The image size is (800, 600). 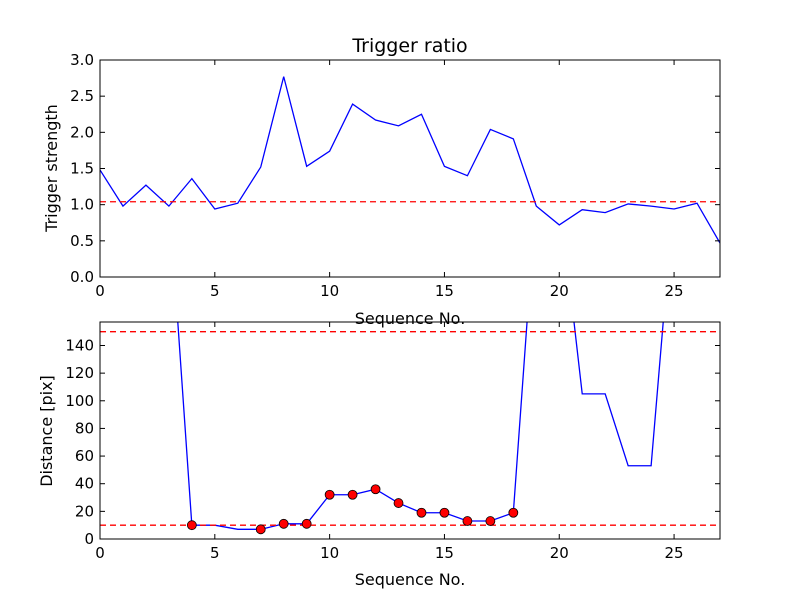 I want to click on trigger-y-tick-label: 0.5, so click(x=82, y=241).